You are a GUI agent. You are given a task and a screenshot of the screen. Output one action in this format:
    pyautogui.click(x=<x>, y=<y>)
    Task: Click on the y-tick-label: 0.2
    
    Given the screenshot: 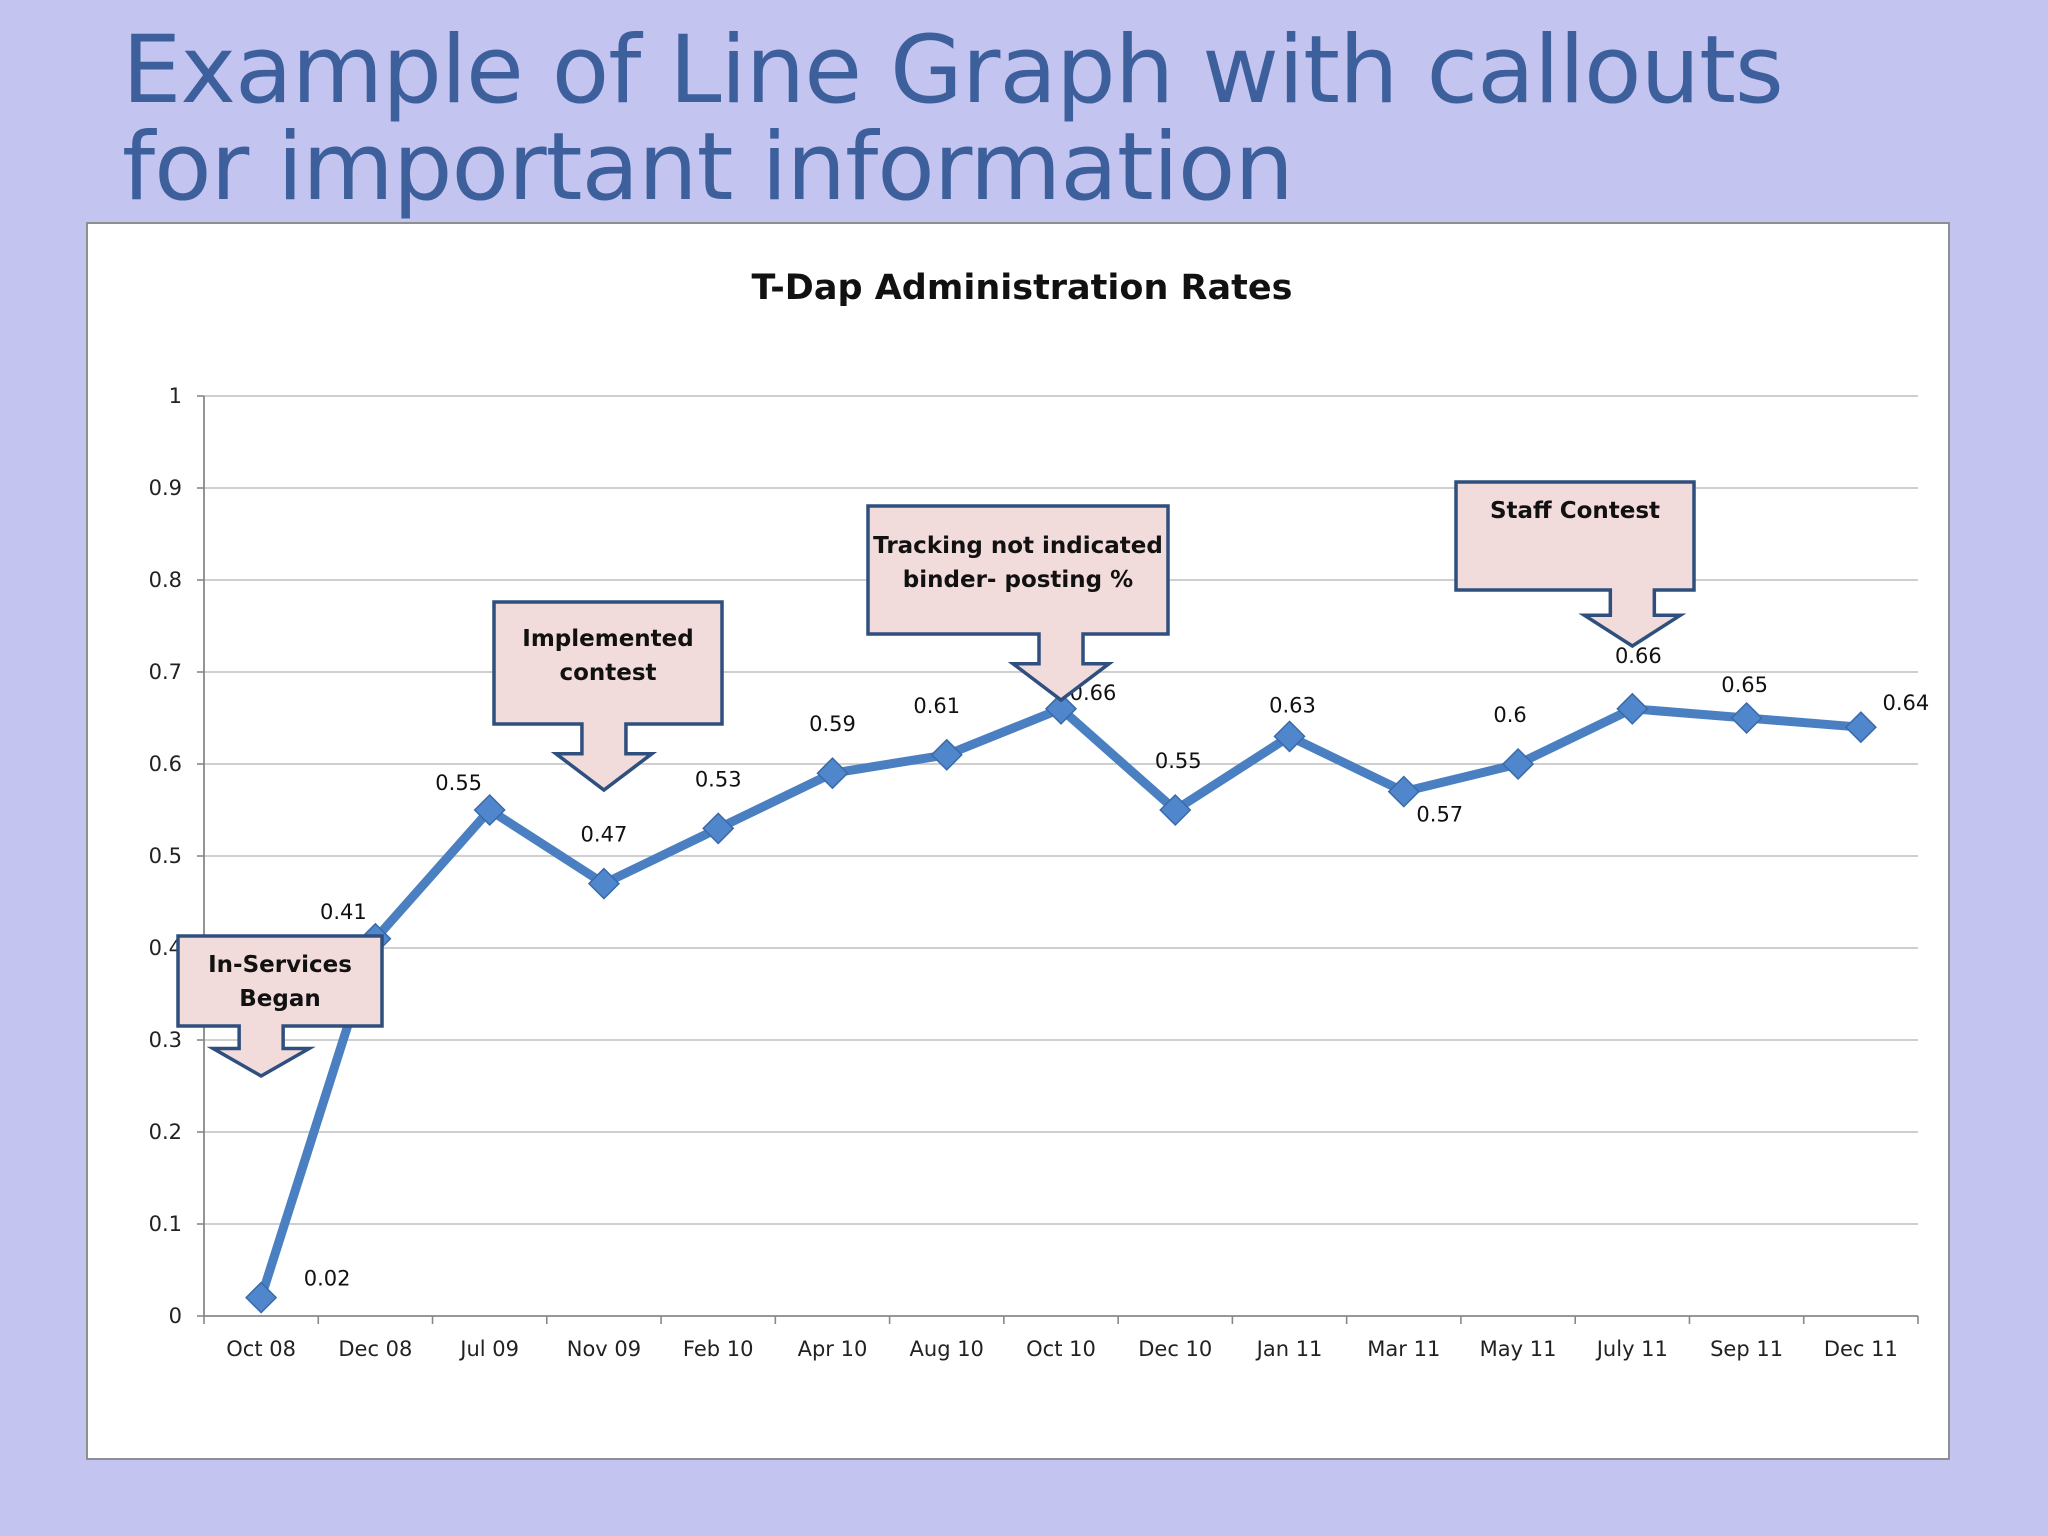 What is the action you would take?
    pyautogui.click(x=165, y=1132)
    